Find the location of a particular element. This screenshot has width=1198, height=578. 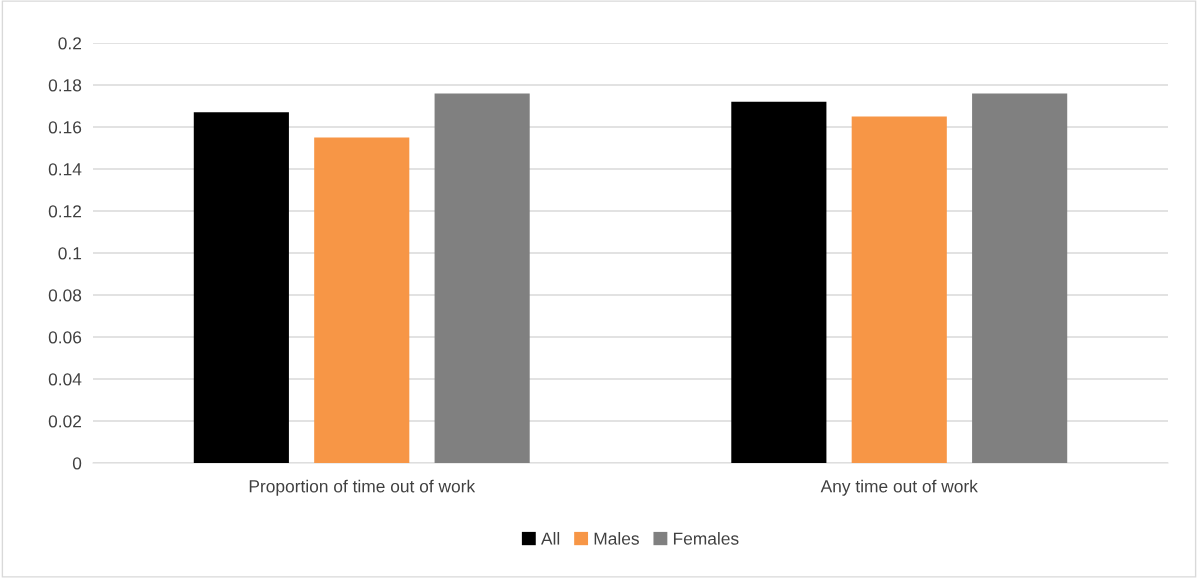

y-tick-label: 0.04 is located at coordinates (65, 379).